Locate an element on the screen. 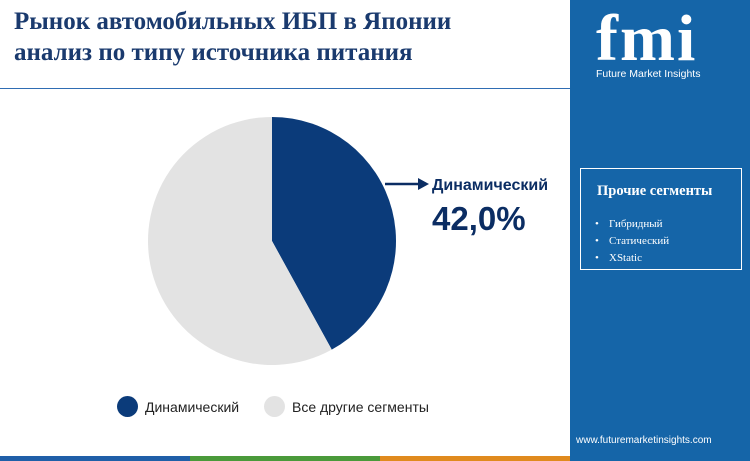 The image size is (750, 461). other-segments-list: Гибридный Статический XStatic is located at coordinates (632, 241).